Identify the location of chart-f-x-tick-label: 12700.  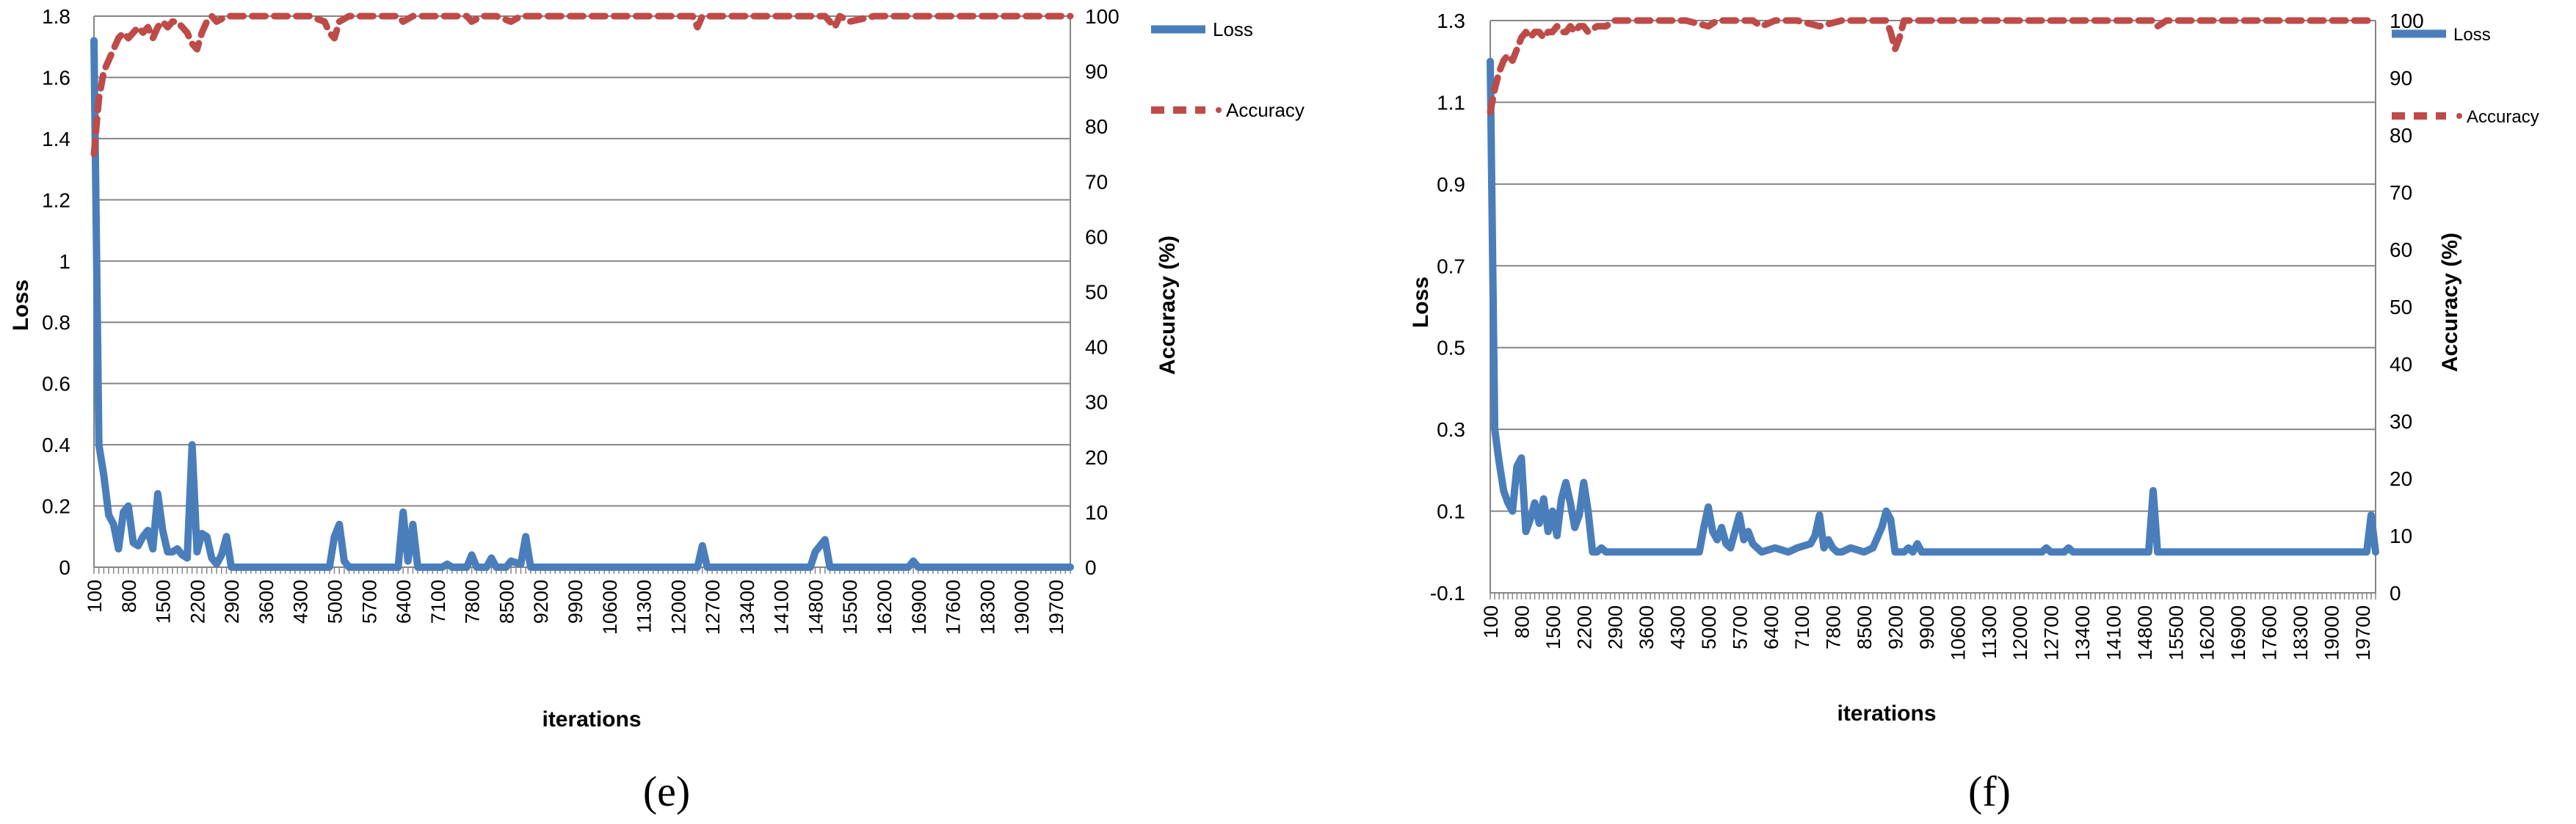
(2052, 632).